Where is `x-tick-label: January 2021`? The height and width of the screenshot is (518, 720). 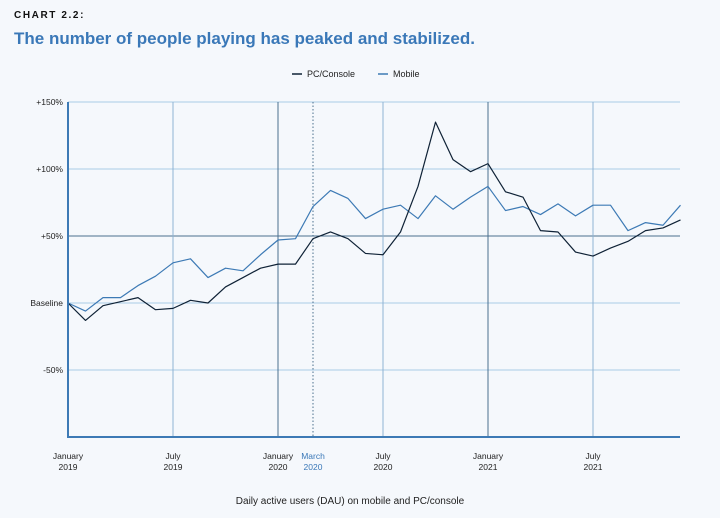
x-tick-label: January 2021 is located at coordinates (488, 461).